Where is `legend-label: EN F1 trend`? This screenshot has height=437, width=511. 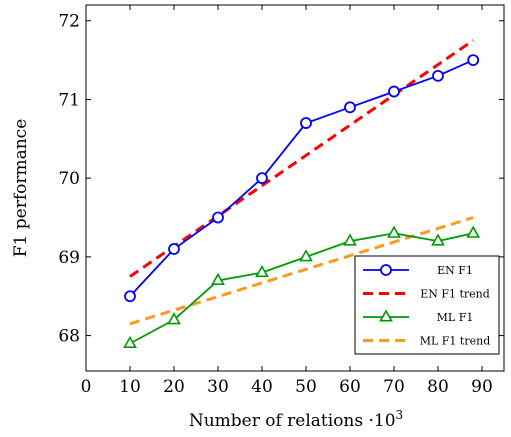
legend-label: EN F1 trend is located at coordinates (455, 294).